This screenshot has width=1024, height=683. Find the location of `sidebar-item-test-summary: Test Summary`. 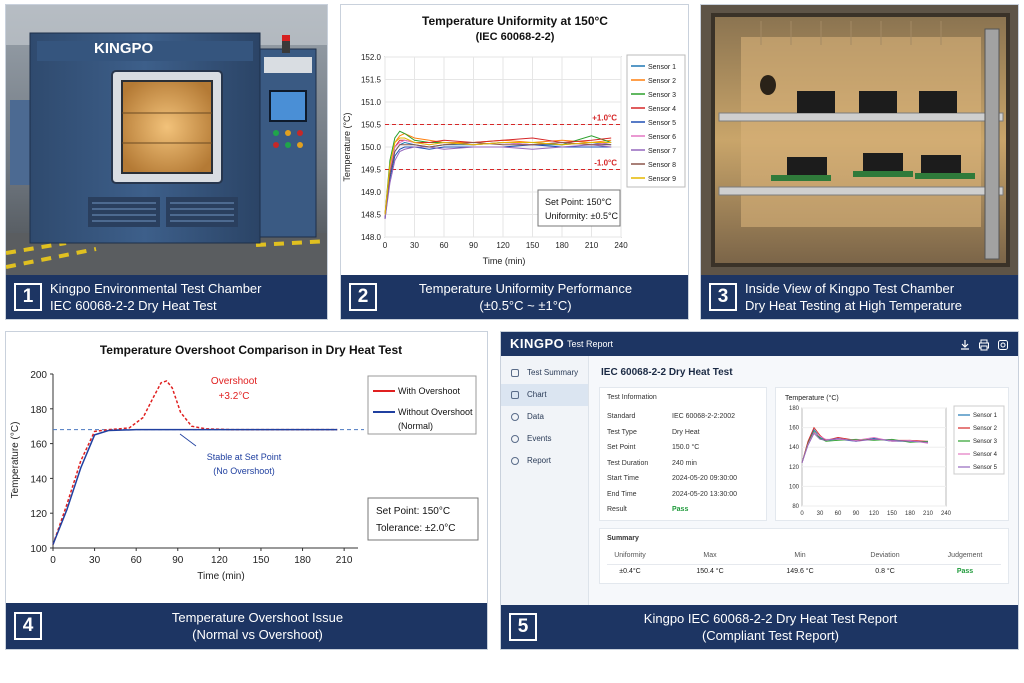

sidebar-item-test-summary: Test Summary is located at coordinates (544, 373).